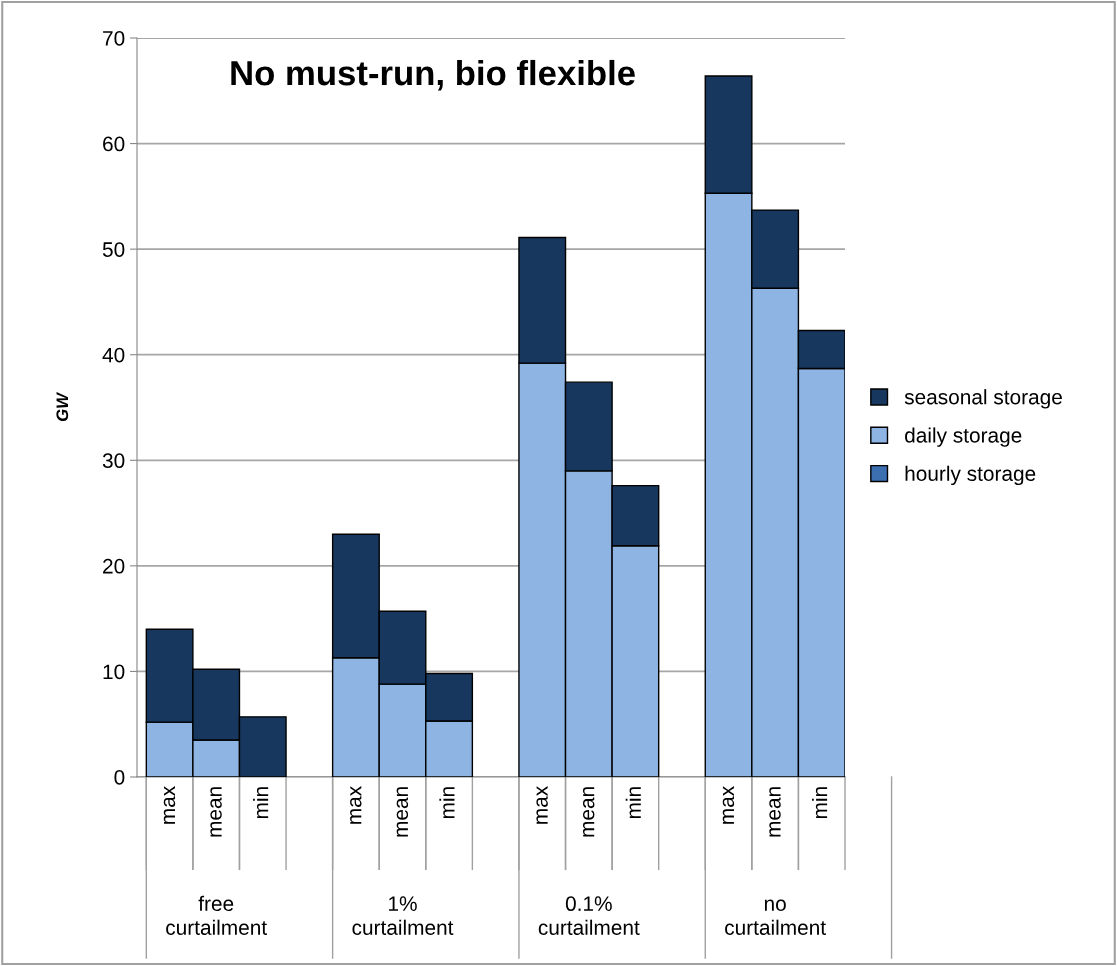 The width and height of the screenshot is (1117, 966). What do you see at coordinates (775, 917) in the screenshot?
I see `text: no curtailment` at bounding box center [775, 917].